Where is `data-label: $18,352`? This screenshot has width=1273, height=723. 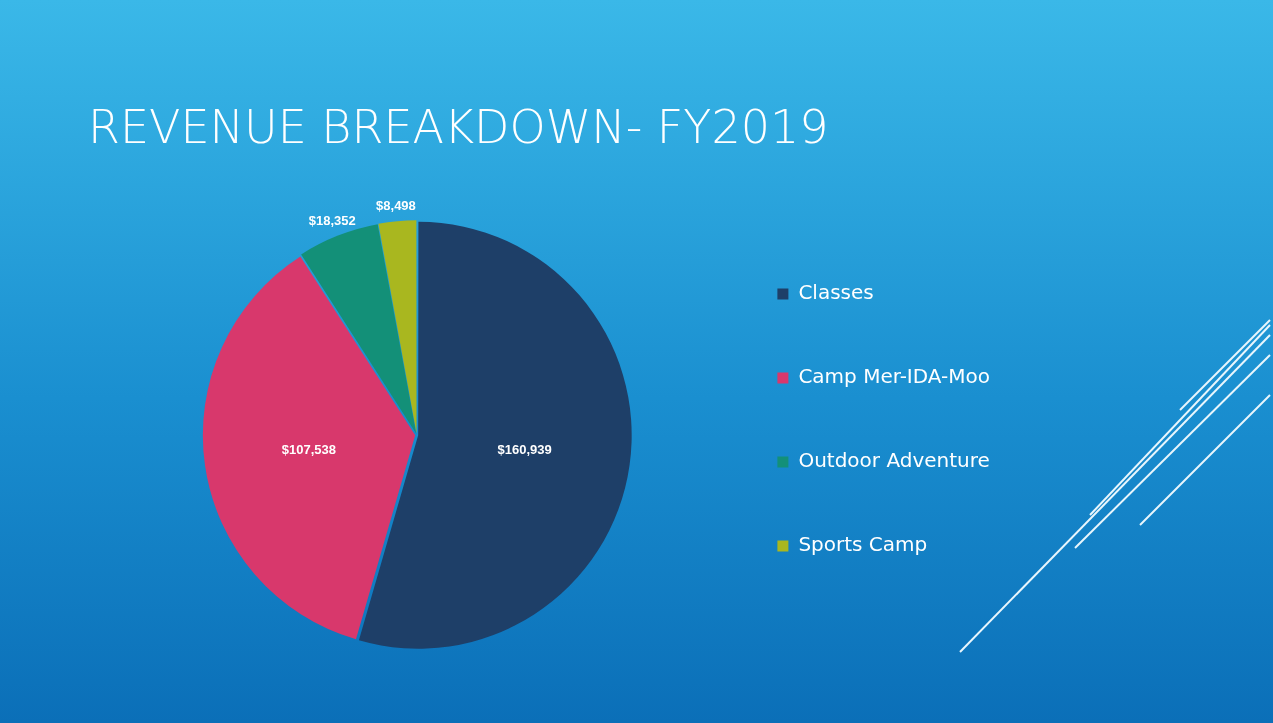
data-label: $18,352 is located at coordinates (332, 220).